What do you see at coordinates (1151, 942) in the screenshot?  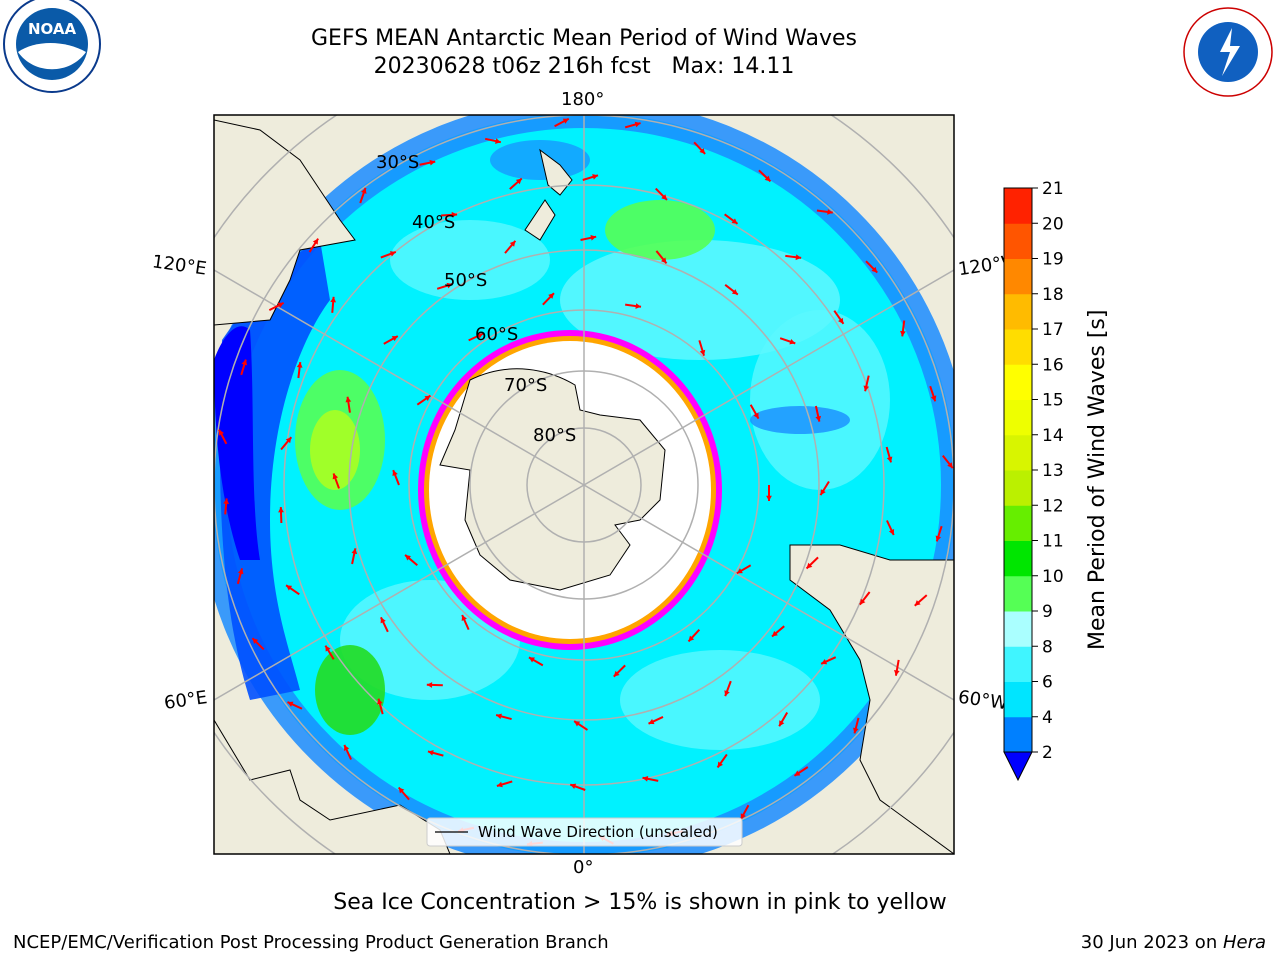 I see `footer-date: 30 Jun 2023 on` at bounding box center [1151, 942].